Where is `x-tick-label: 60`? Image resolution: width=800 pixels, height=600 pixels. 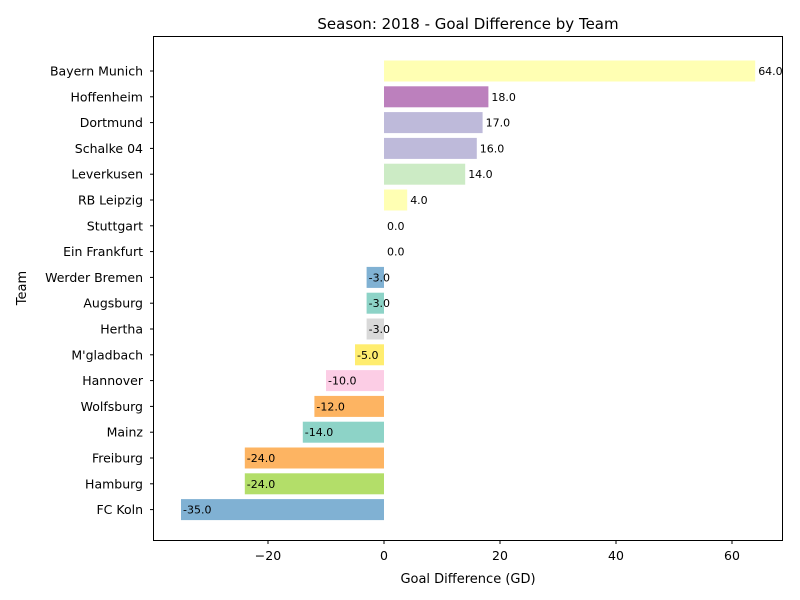 x-tick-label: 60 is located at coordinates (732, 555).